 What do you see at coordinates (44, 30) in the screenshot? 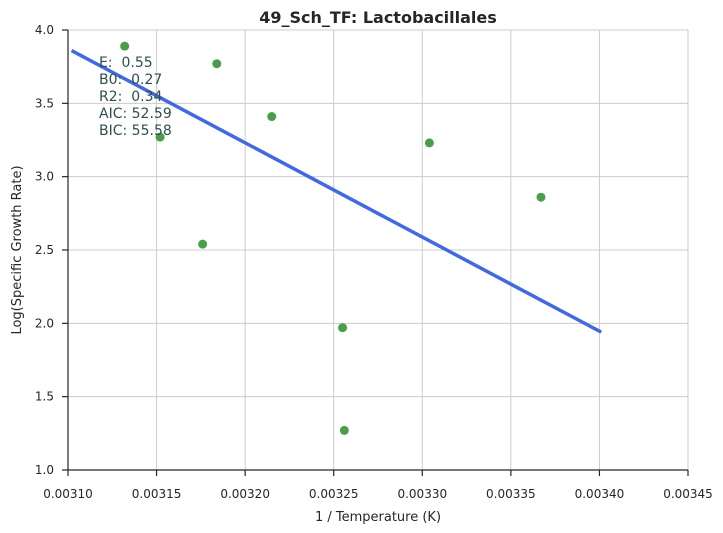
I see `y-tick-label: 4.0` at bounding box center [44, 30].